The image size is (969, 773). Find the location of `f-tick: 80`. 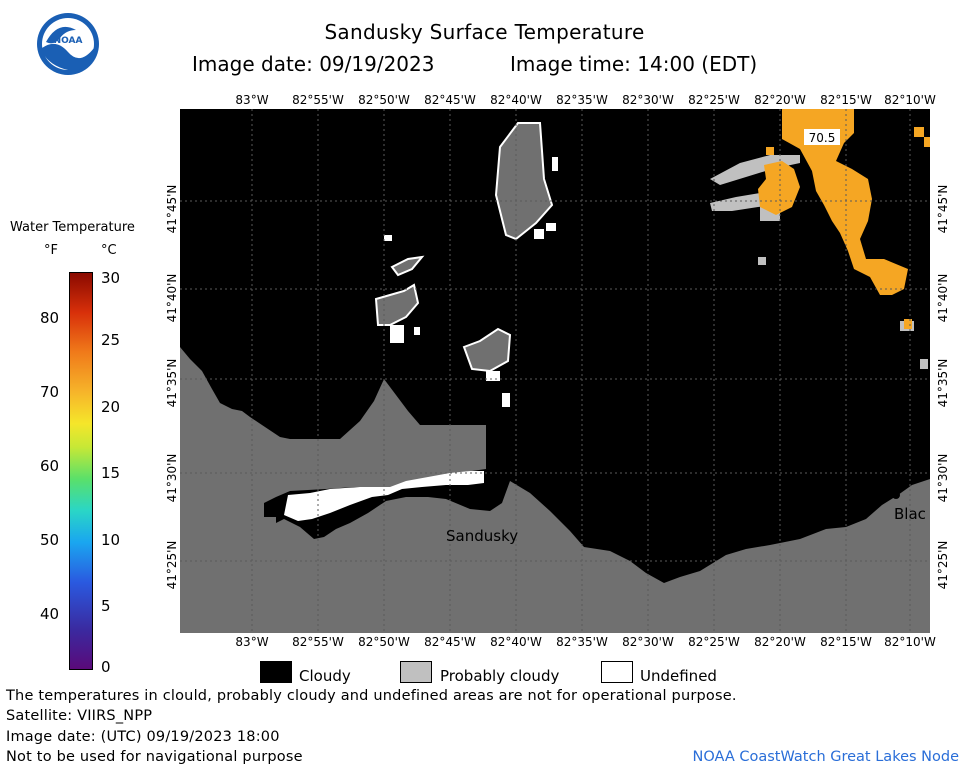

f-tick: 80 is located at coordinates (50, 318).